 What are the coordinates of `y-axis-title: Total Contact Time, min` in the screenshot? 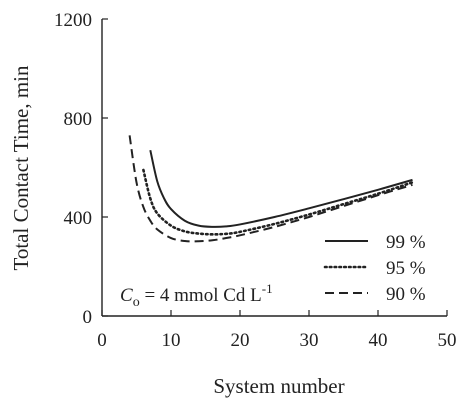 It's located at (21, 168).